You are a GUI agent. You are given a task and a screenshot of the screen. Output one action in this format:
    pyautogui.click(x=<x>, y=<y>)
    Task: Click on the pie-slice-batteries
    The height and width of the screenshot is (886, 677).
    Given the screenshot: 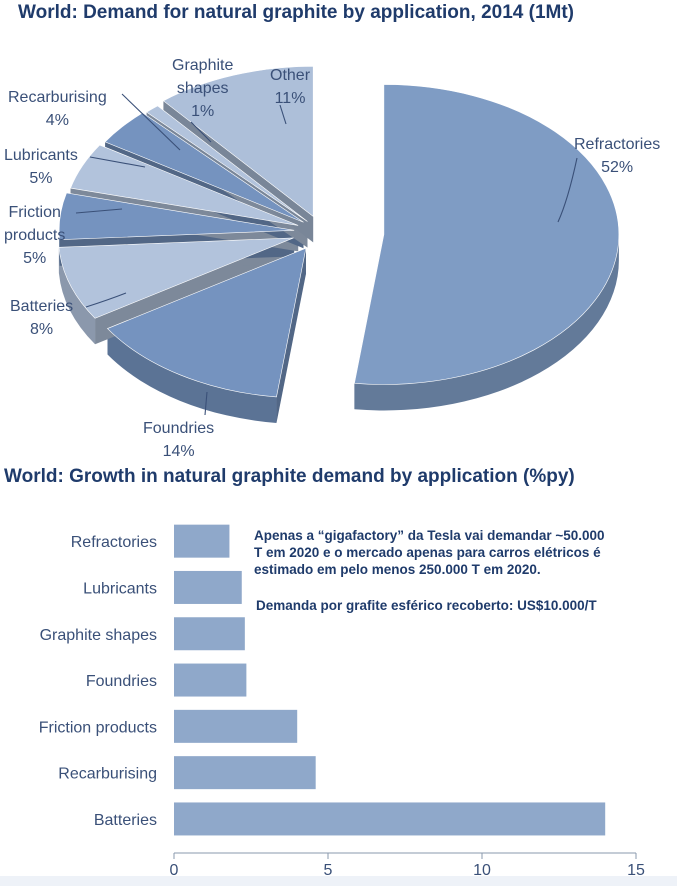 What is the action you would take?
    pyautogui.click(x=176, y=278)
    